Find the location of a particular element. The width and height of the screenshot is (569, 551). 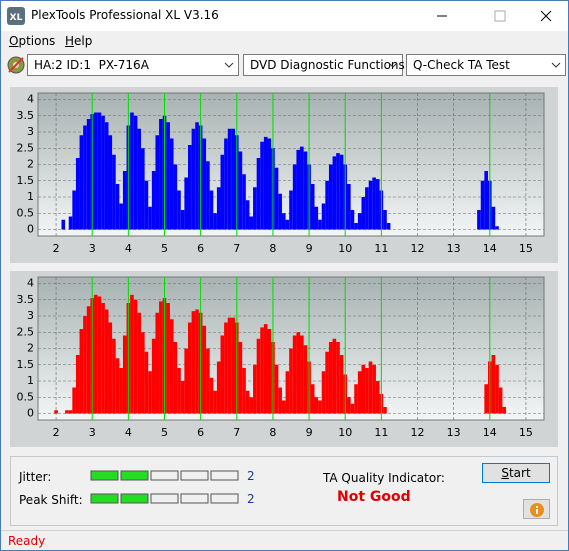

results-group is located at coordinates (284, 491).